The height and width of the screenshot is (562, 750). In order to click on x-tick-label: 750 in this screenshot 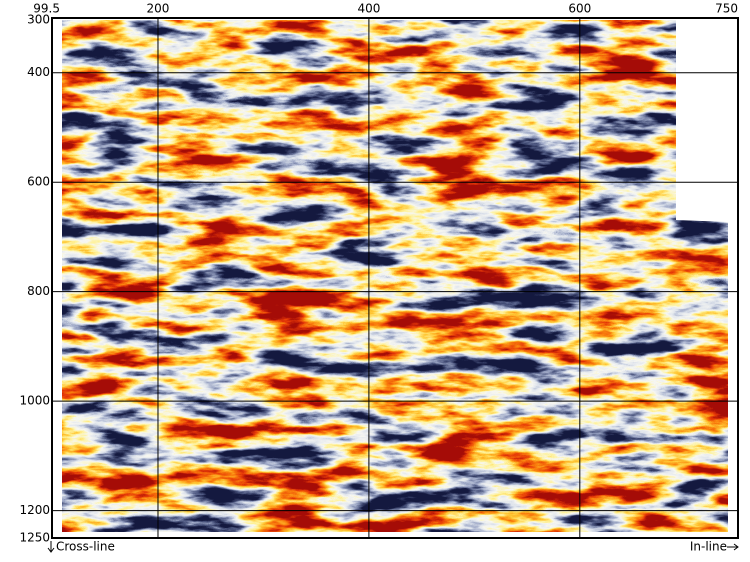, I will do `click(726, 9)`.